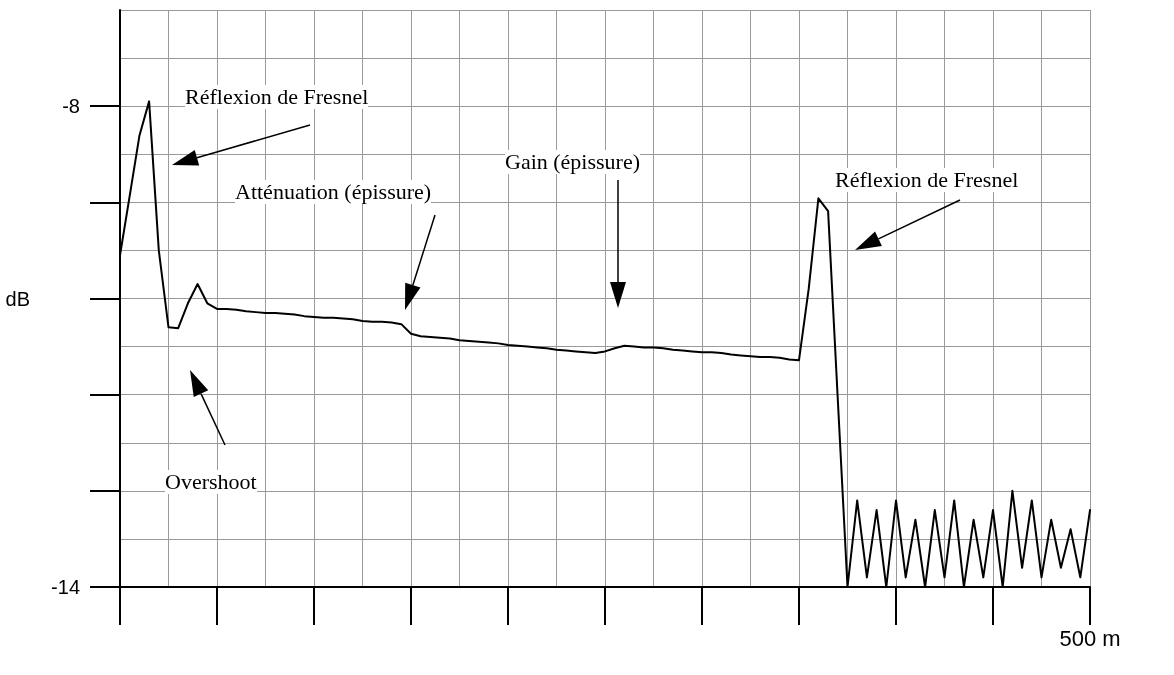 Image resolution: width=1174 pixels, height=675 pixels. What do you see at coordinates (65, 587) in the screenshot?
I see `y-tick-label: -14` at bounding box center [65, 587].